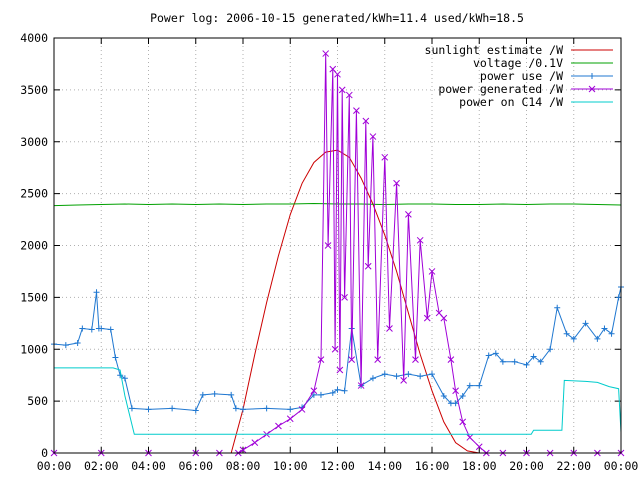  What do you see at coordinates (479, 466) in the screenshot?
I see `x-tick-label: 18:00` at bounding box center [479, 466].